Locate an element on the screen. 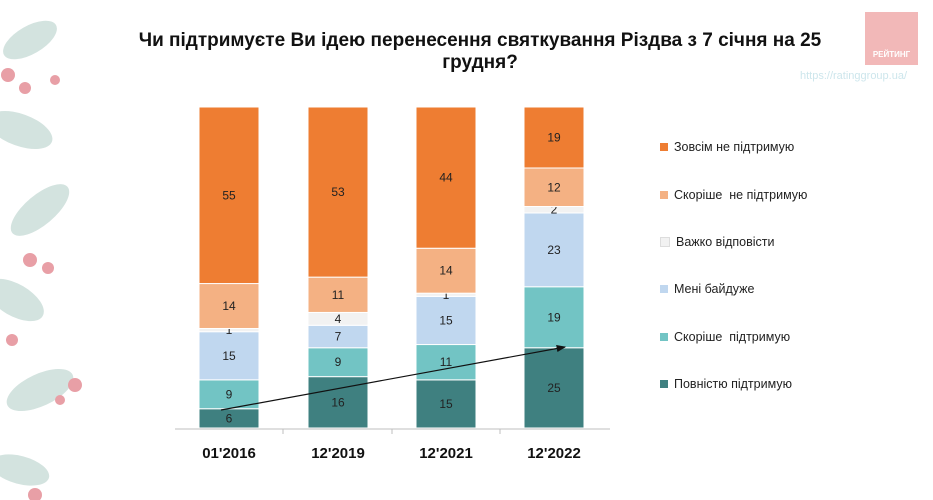 The width and height of the screenshot is (933, 500). data-label: 7 is located at coordinates (338, 337).